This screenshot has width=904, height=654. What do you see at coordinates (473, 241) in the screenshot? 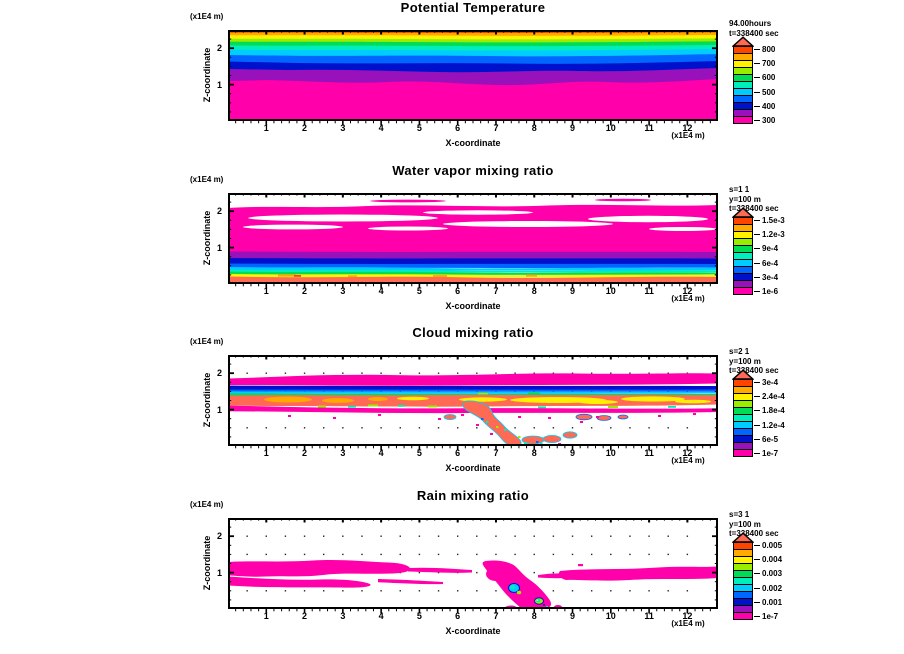
I see `contour-plot-water-vapor` at bounding box center [473, 241].